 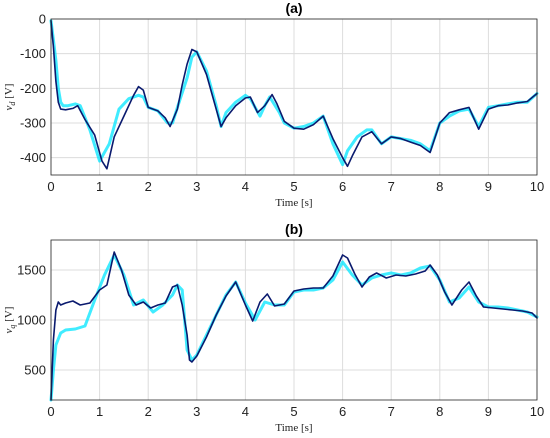 What do you see at coordinates (9, 107) in the screenshot?
I see `ylabel-a-main: v` at bounding box center [9, 107].